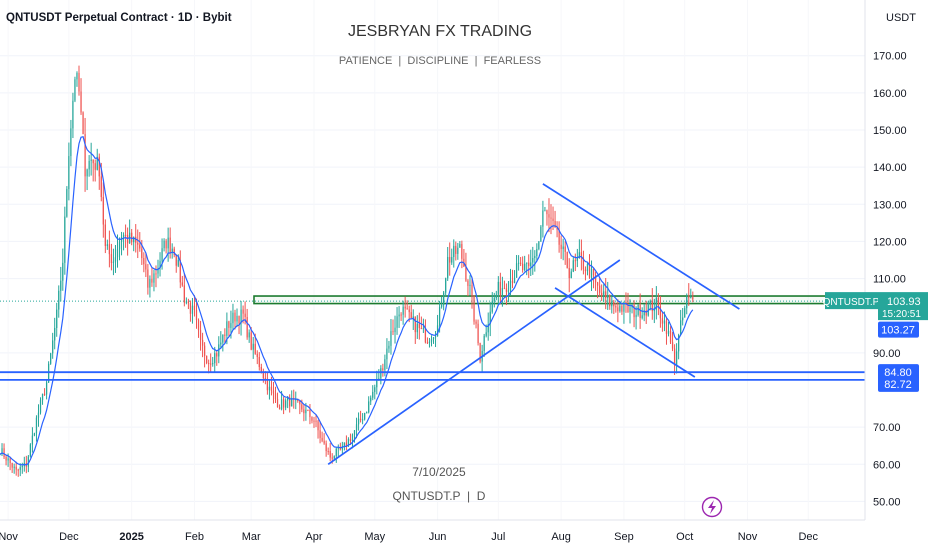 The height and width of the screenshot is (550, 932). What do you see at coordinates (119, 18) in the screenshot?
I see `symbol-title: QNTUSDT Perpetual Contract · 1D · Bybit` at bounding box center [119, 18].